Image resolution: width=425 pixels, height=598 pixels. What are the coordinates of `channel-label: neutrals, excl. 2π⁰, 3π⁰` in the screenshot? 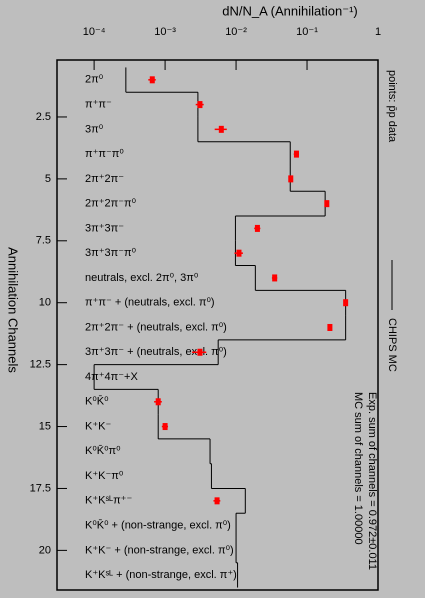 It's located at (142, 278).